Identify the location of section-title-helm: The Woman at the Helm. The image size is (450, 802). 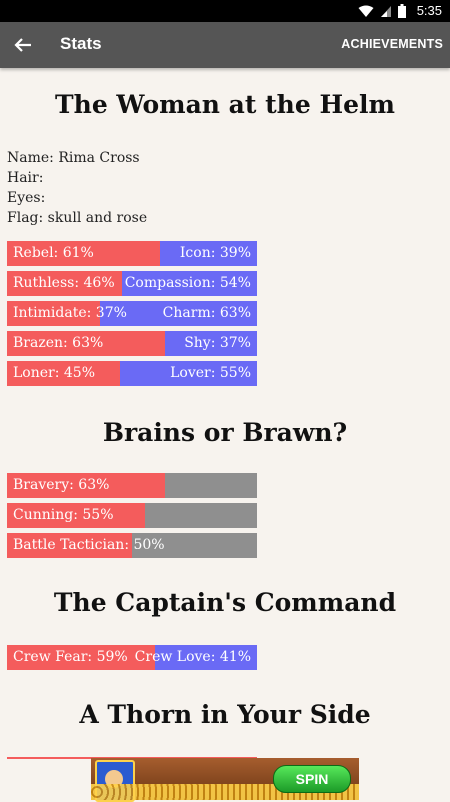
(225, 104).